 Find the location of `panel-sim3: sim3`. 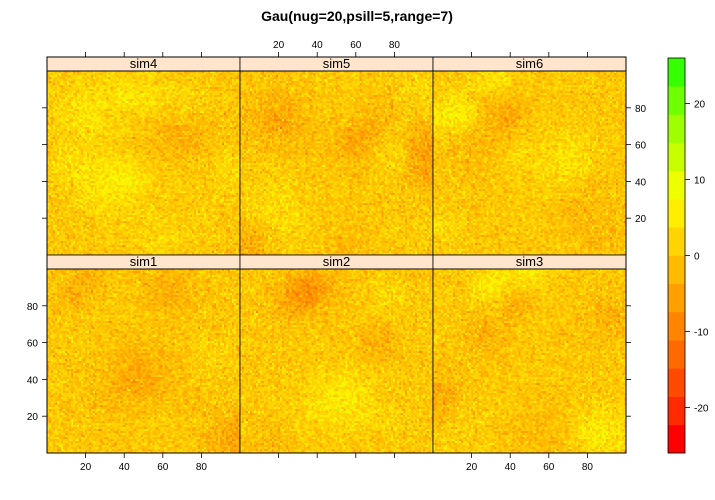

panel-sim3: sim3 is located at coordinates (529, 353).